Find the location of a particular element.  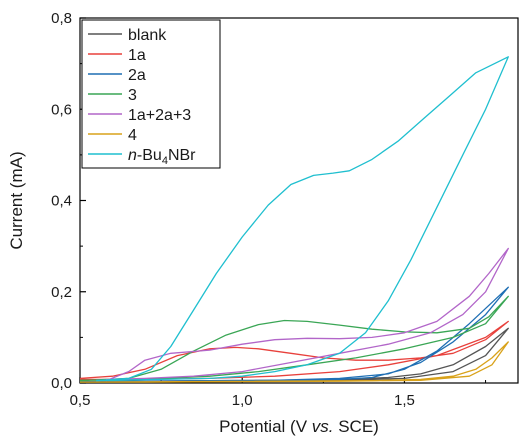

legend-entry-label: 2a is located at coordinates (137, 75).